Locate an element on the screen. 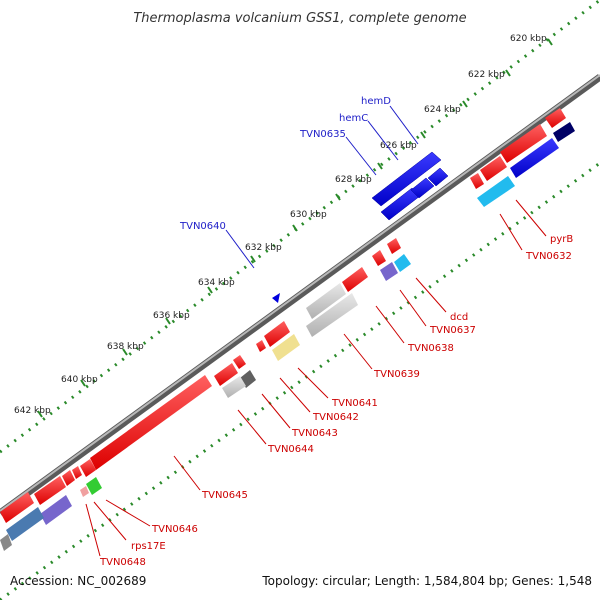 The width and height of the screenshot is (600, 600). gene-TVN0643 is located at coordinates (234, 387).